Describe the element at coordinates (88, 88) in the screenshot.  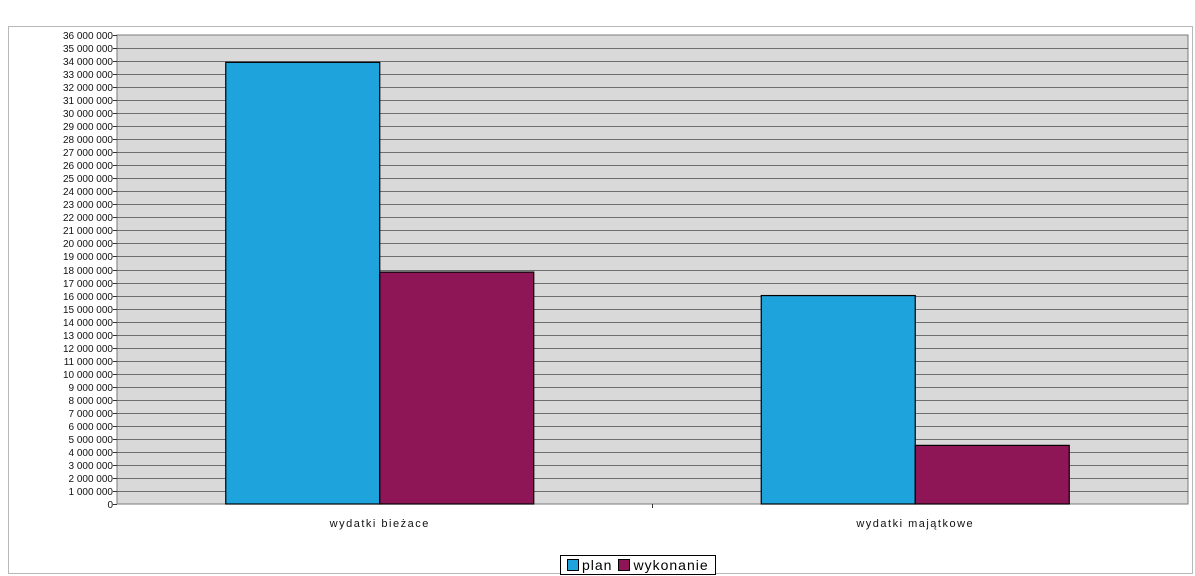
I see `y-tick-label: 32 000 000` at that location.